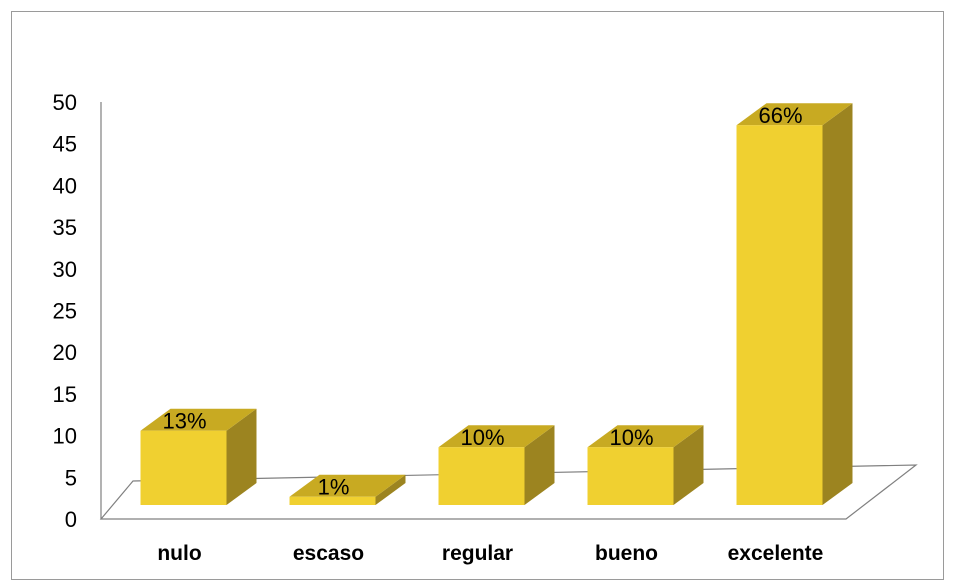 This screenshot has width=956, height=581. I want to click on y-tick-label: 40, so click(65, 185).